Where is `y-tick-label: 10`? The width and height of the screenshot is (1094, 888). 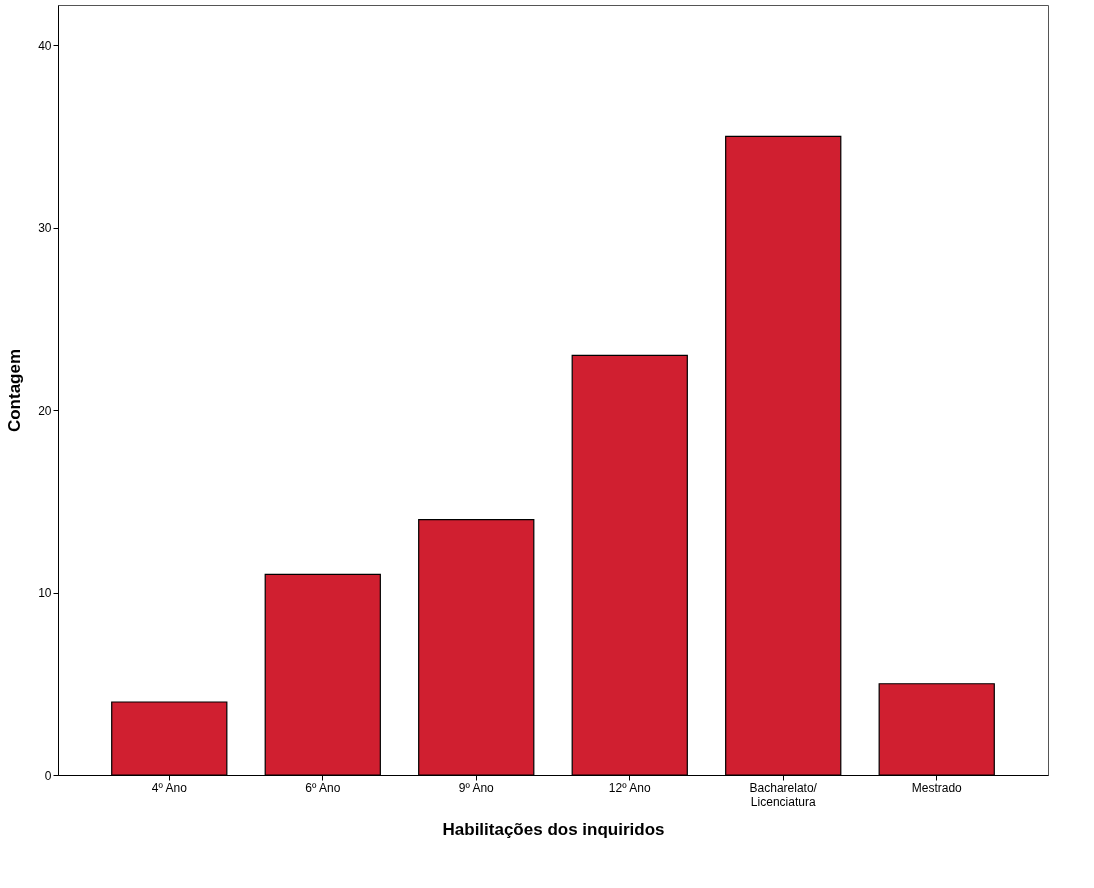 y-tick-label: 10 is located at coordinates (45, 593).